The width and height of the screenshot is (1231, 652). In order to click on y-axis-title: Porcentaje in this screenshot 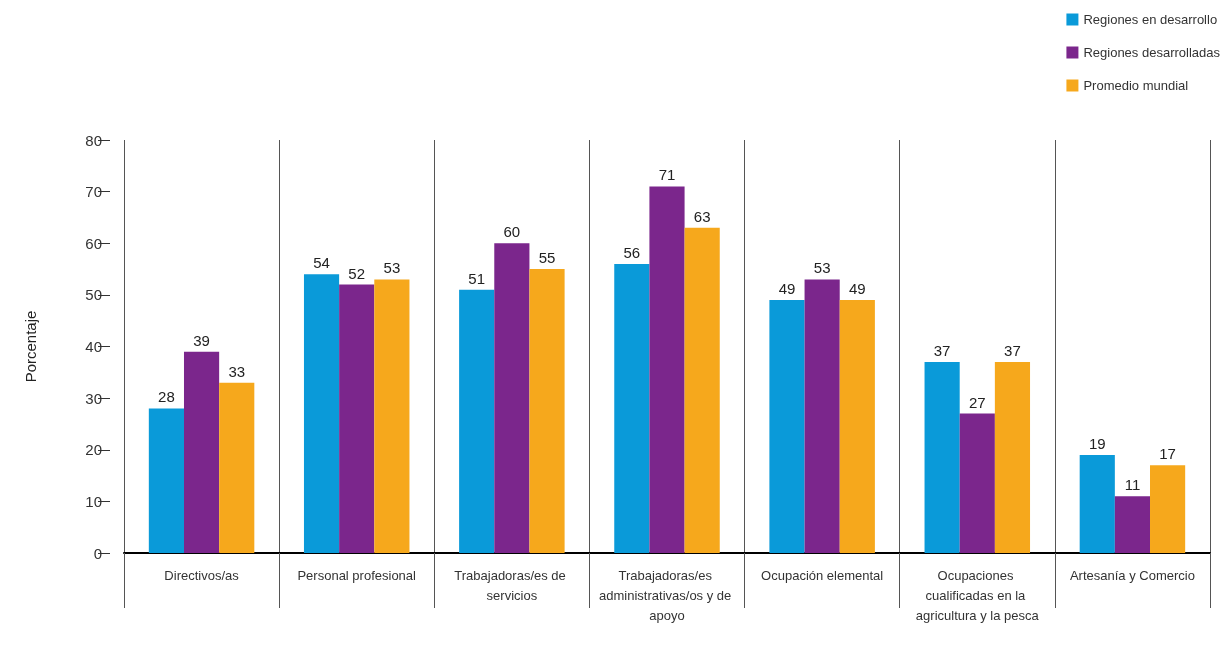, I will do `click(30, 346)`.